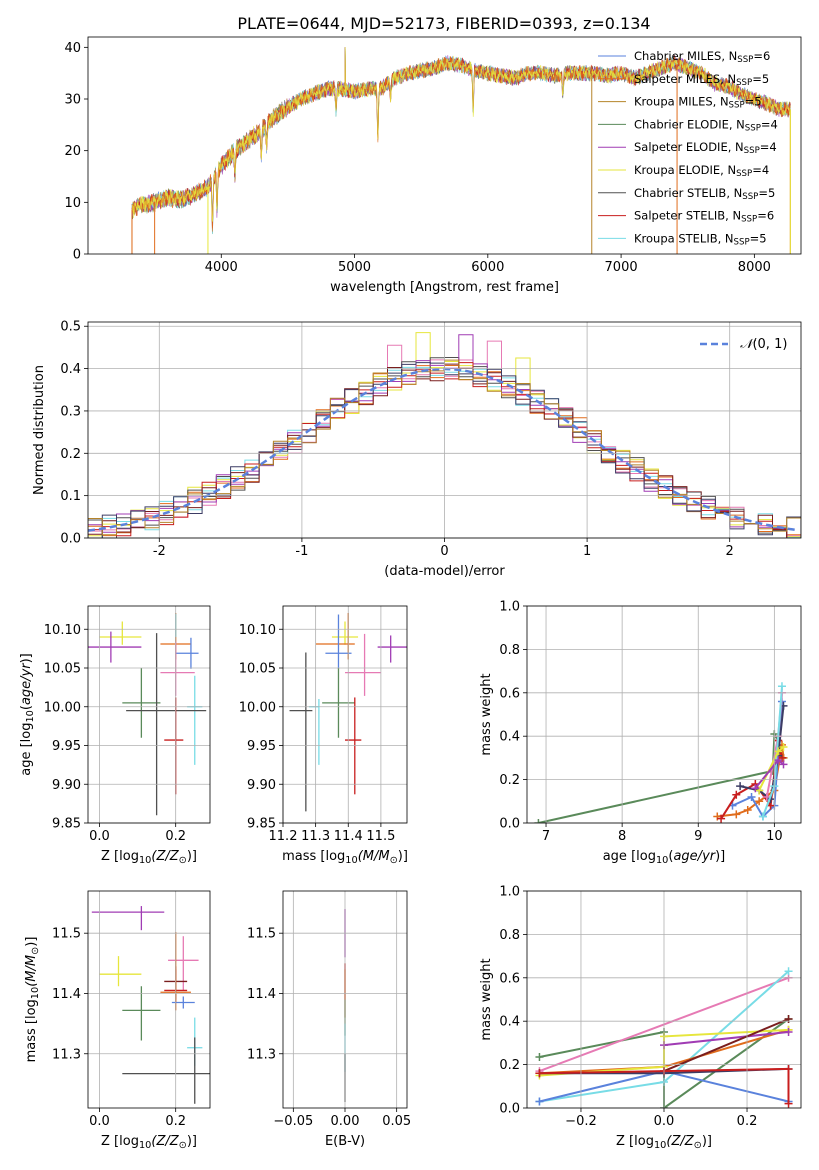 The image size is (819, 1170). I want to click on x-tick-label: 11.2, so click(283, 836).